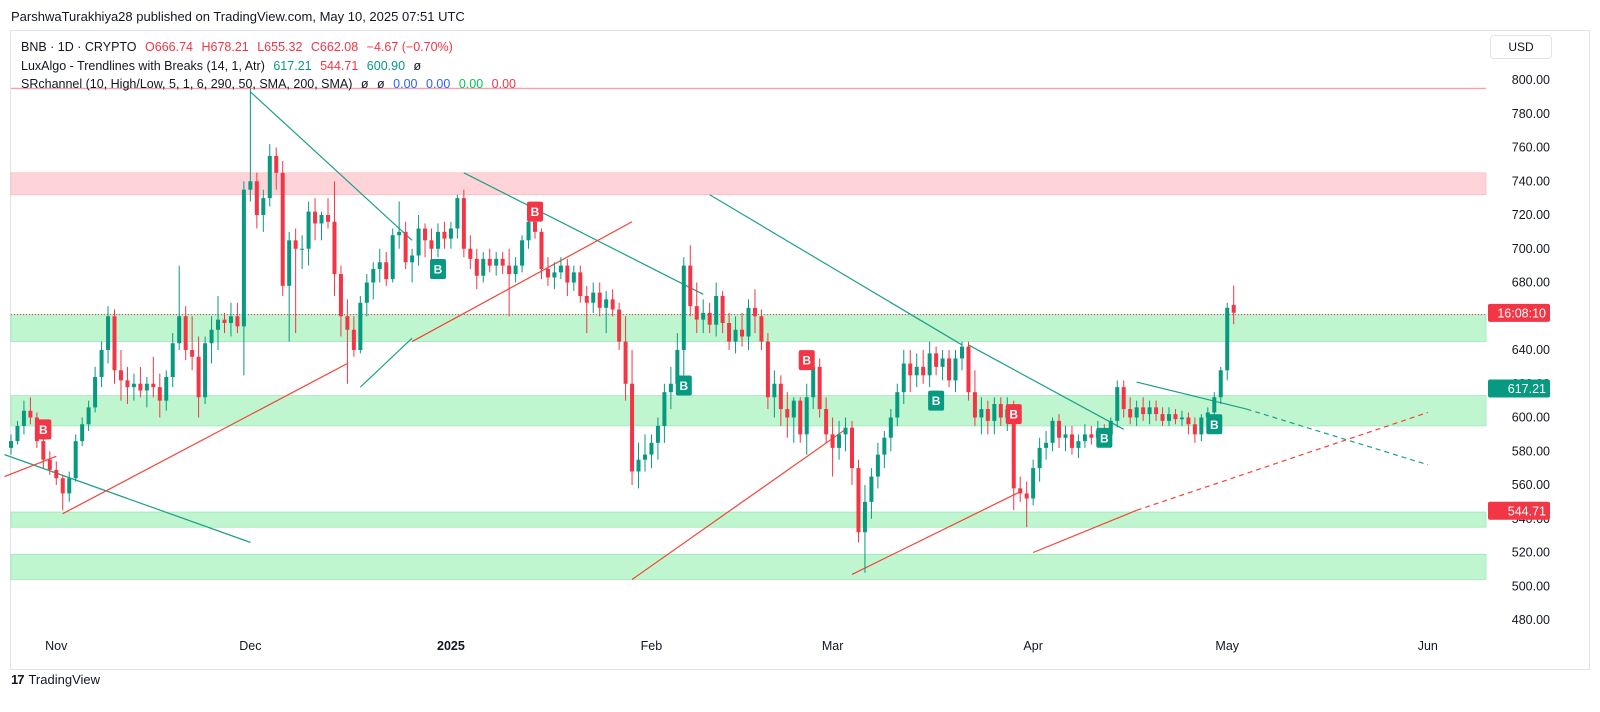 This screenshot has width=1600, height=712. What do you see at coordinates (522, 282) in the screenshot?
I see `trendline` at bounding box center [522, 282].